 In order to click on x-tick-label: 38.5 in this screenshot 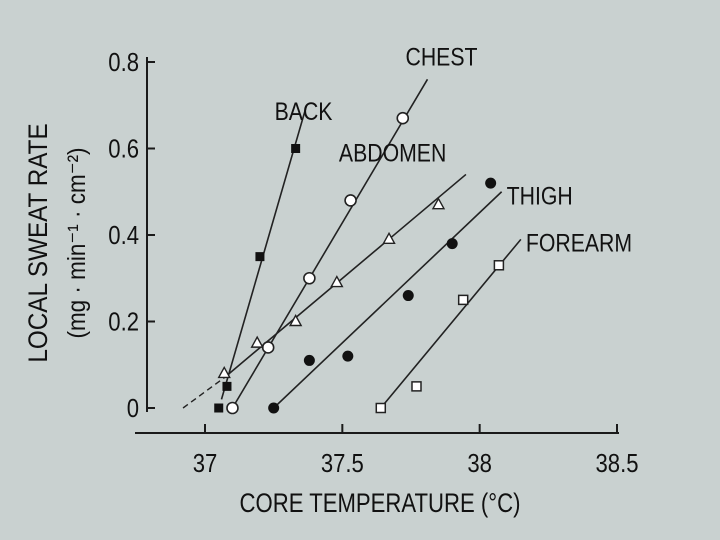, I will do `click(617, 463)`.